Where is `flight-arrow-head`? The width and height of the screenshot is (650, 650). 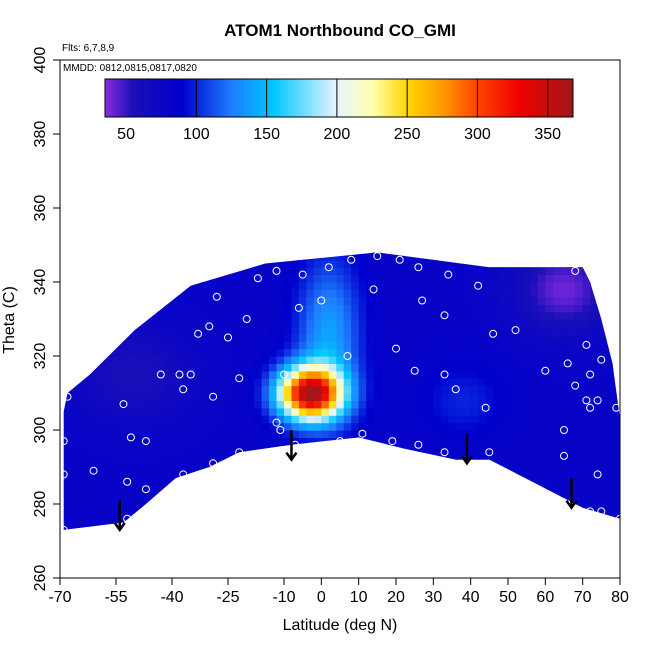
flight-arrow-head is located at coordinates (466, 460).